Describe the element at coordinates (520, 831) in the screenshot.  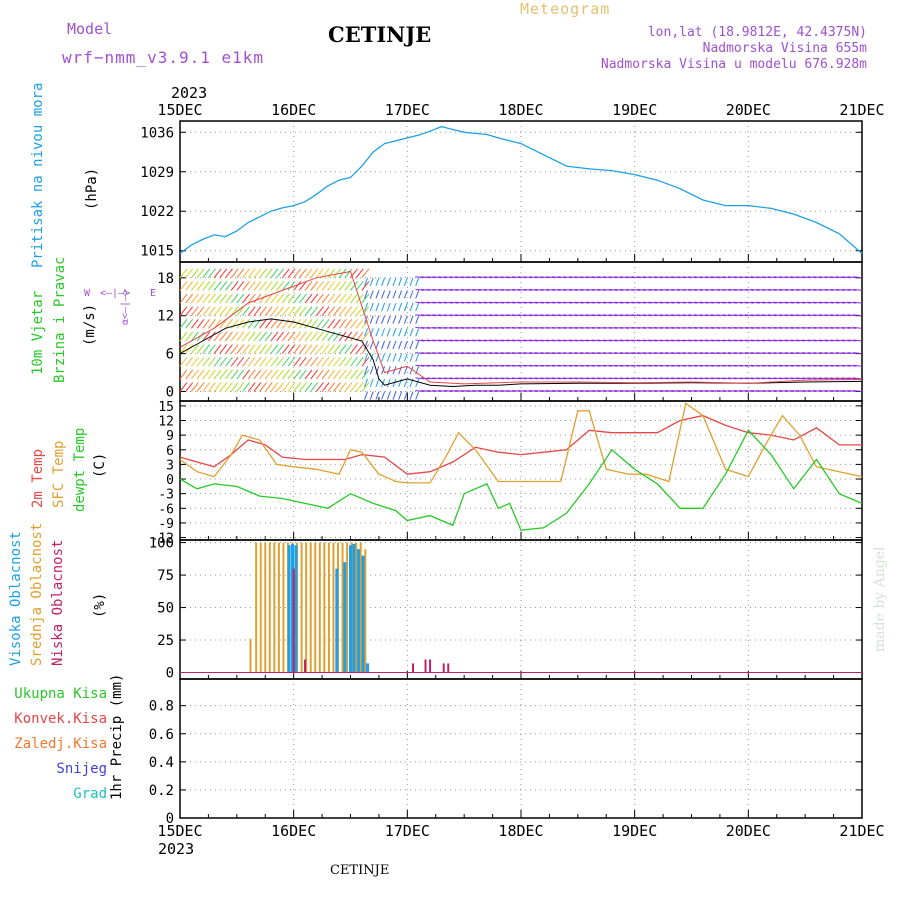
I see `x-tick-label-bottom: 18DEC` at that location.